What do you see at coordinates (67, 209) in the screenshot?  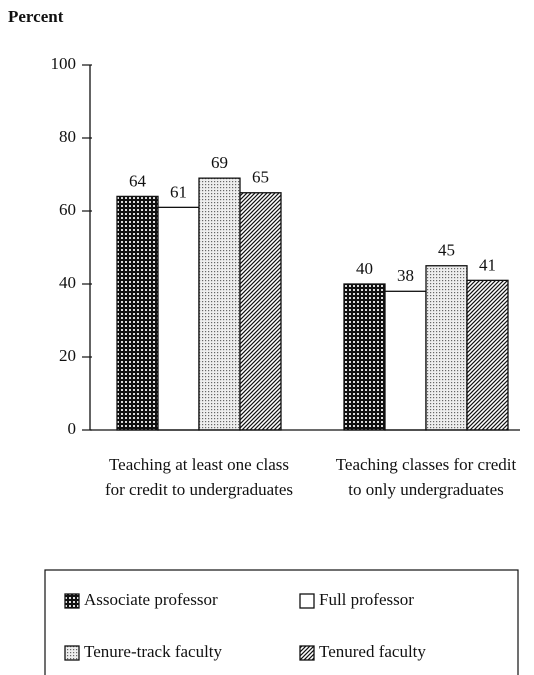 I see `y-tick-label: 60` at bounding box center [67, 209].